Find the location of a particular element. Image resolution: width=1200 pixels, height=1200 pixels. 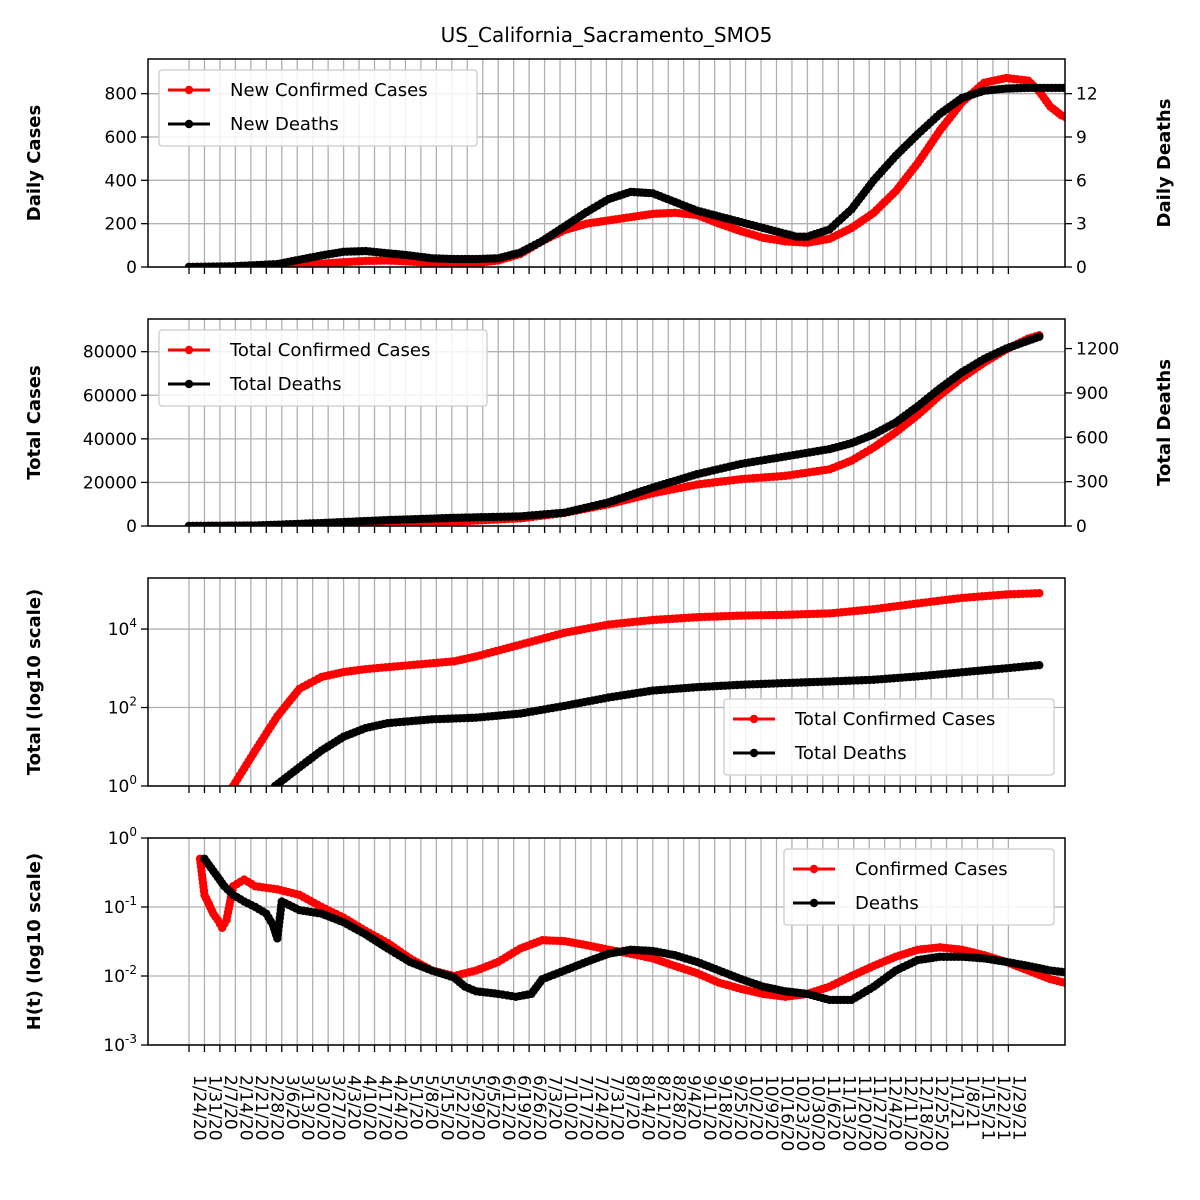

y-axis-label: Daily Cases is located at coordinates (34, 163).